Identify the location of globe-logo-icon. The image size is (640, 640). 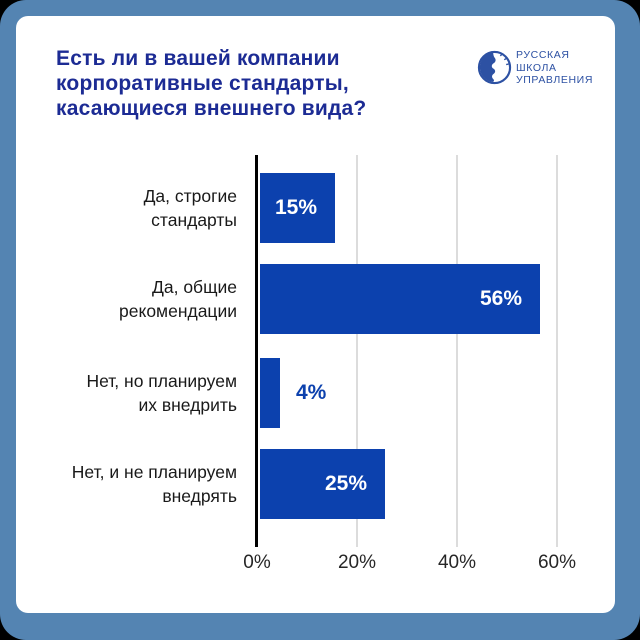
(494, 68).